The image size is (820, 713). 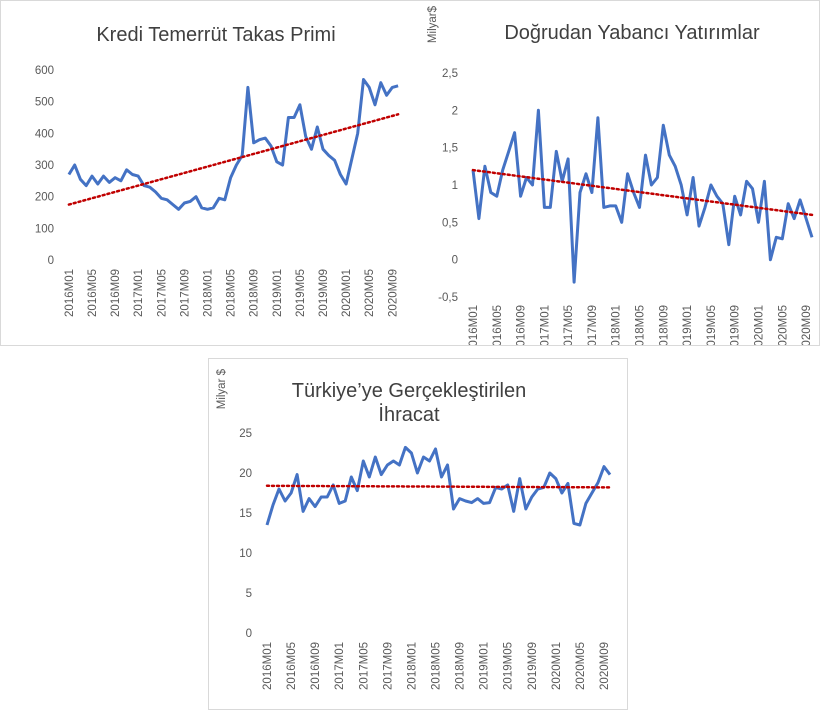 What do you see at coordinates (448, 298) in the screenshot?
I see `y-tick-label: -0,5` at bounding box center [448, 298].